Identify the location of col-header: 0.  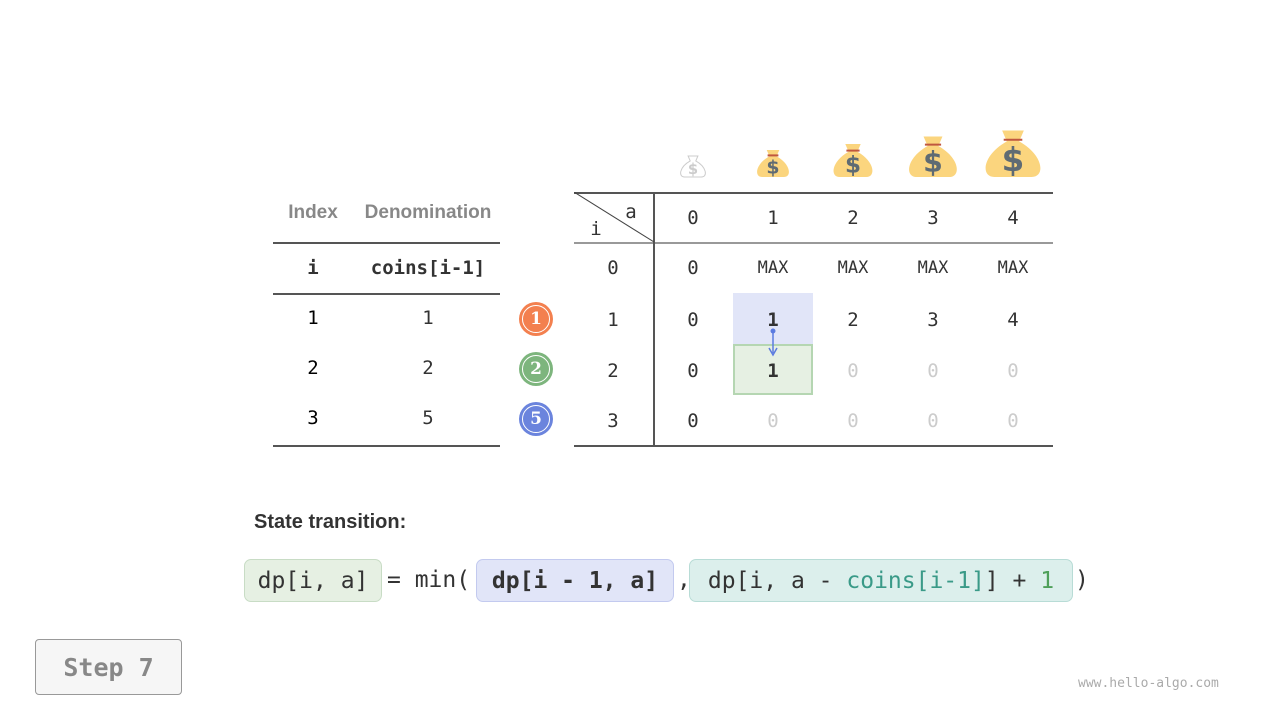
(693, 218).